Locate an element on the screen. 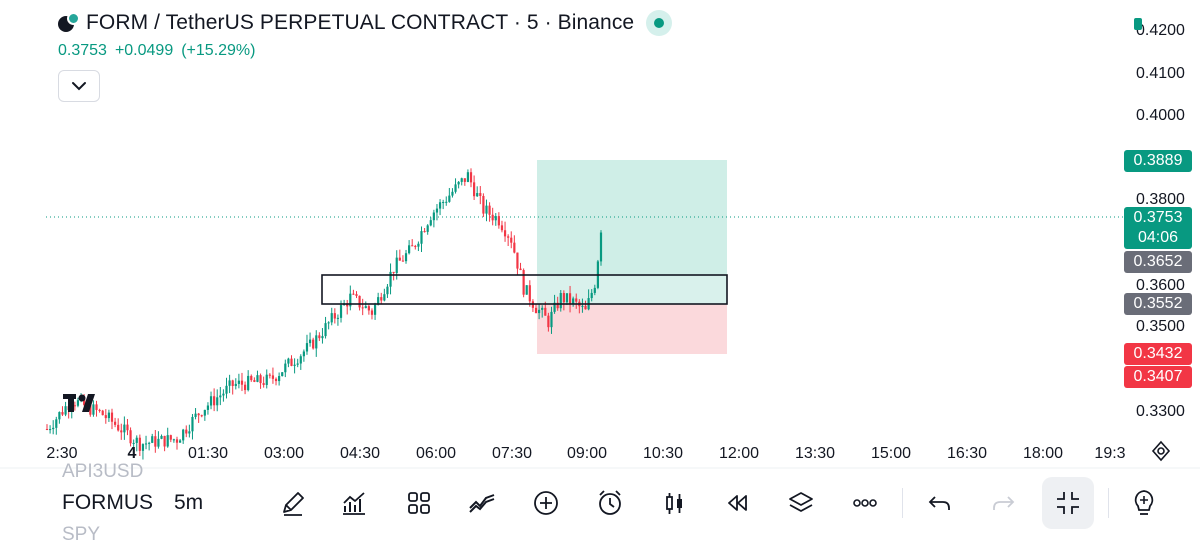 This screenshot has height=540, width=1200. market-status-icon is located at coordinates (659, 23).